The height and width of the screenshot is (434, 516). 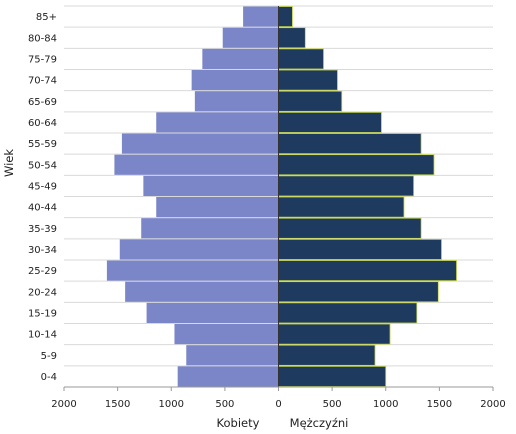 I want to click on age-label-40-44: 40-44, so click(x=42, y=208).